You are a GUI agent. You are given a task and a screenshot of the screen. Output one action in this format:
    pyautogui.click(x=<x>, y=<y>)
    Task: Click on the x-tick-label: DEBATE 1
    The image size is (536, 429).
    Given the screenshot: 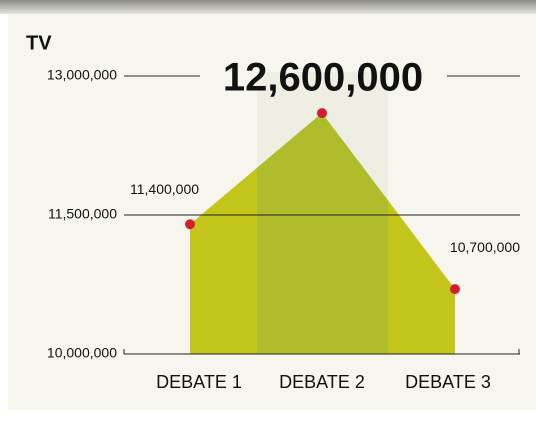 What is the action you would take?
    pyautogui.click(x=199, y=382)
    